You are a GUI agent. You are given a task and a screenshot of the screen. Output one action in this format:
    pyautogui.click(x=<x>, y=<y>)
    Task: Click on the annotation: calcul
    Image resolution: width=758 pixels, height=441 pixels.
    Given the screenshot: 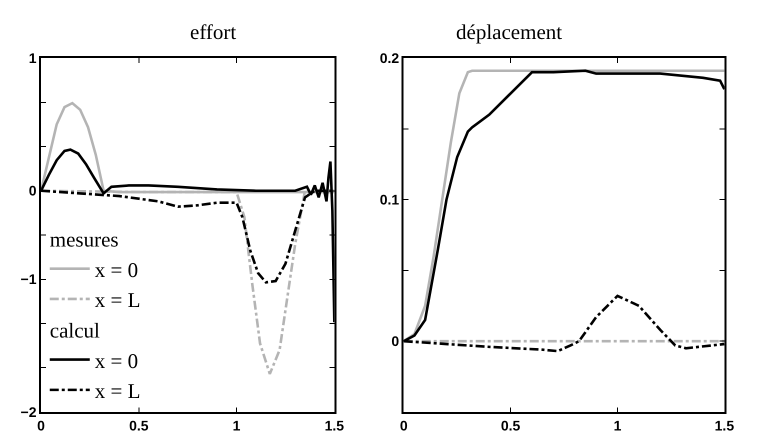 What is the action you would take?
    pyautogui.click(x=75, y=330)
    